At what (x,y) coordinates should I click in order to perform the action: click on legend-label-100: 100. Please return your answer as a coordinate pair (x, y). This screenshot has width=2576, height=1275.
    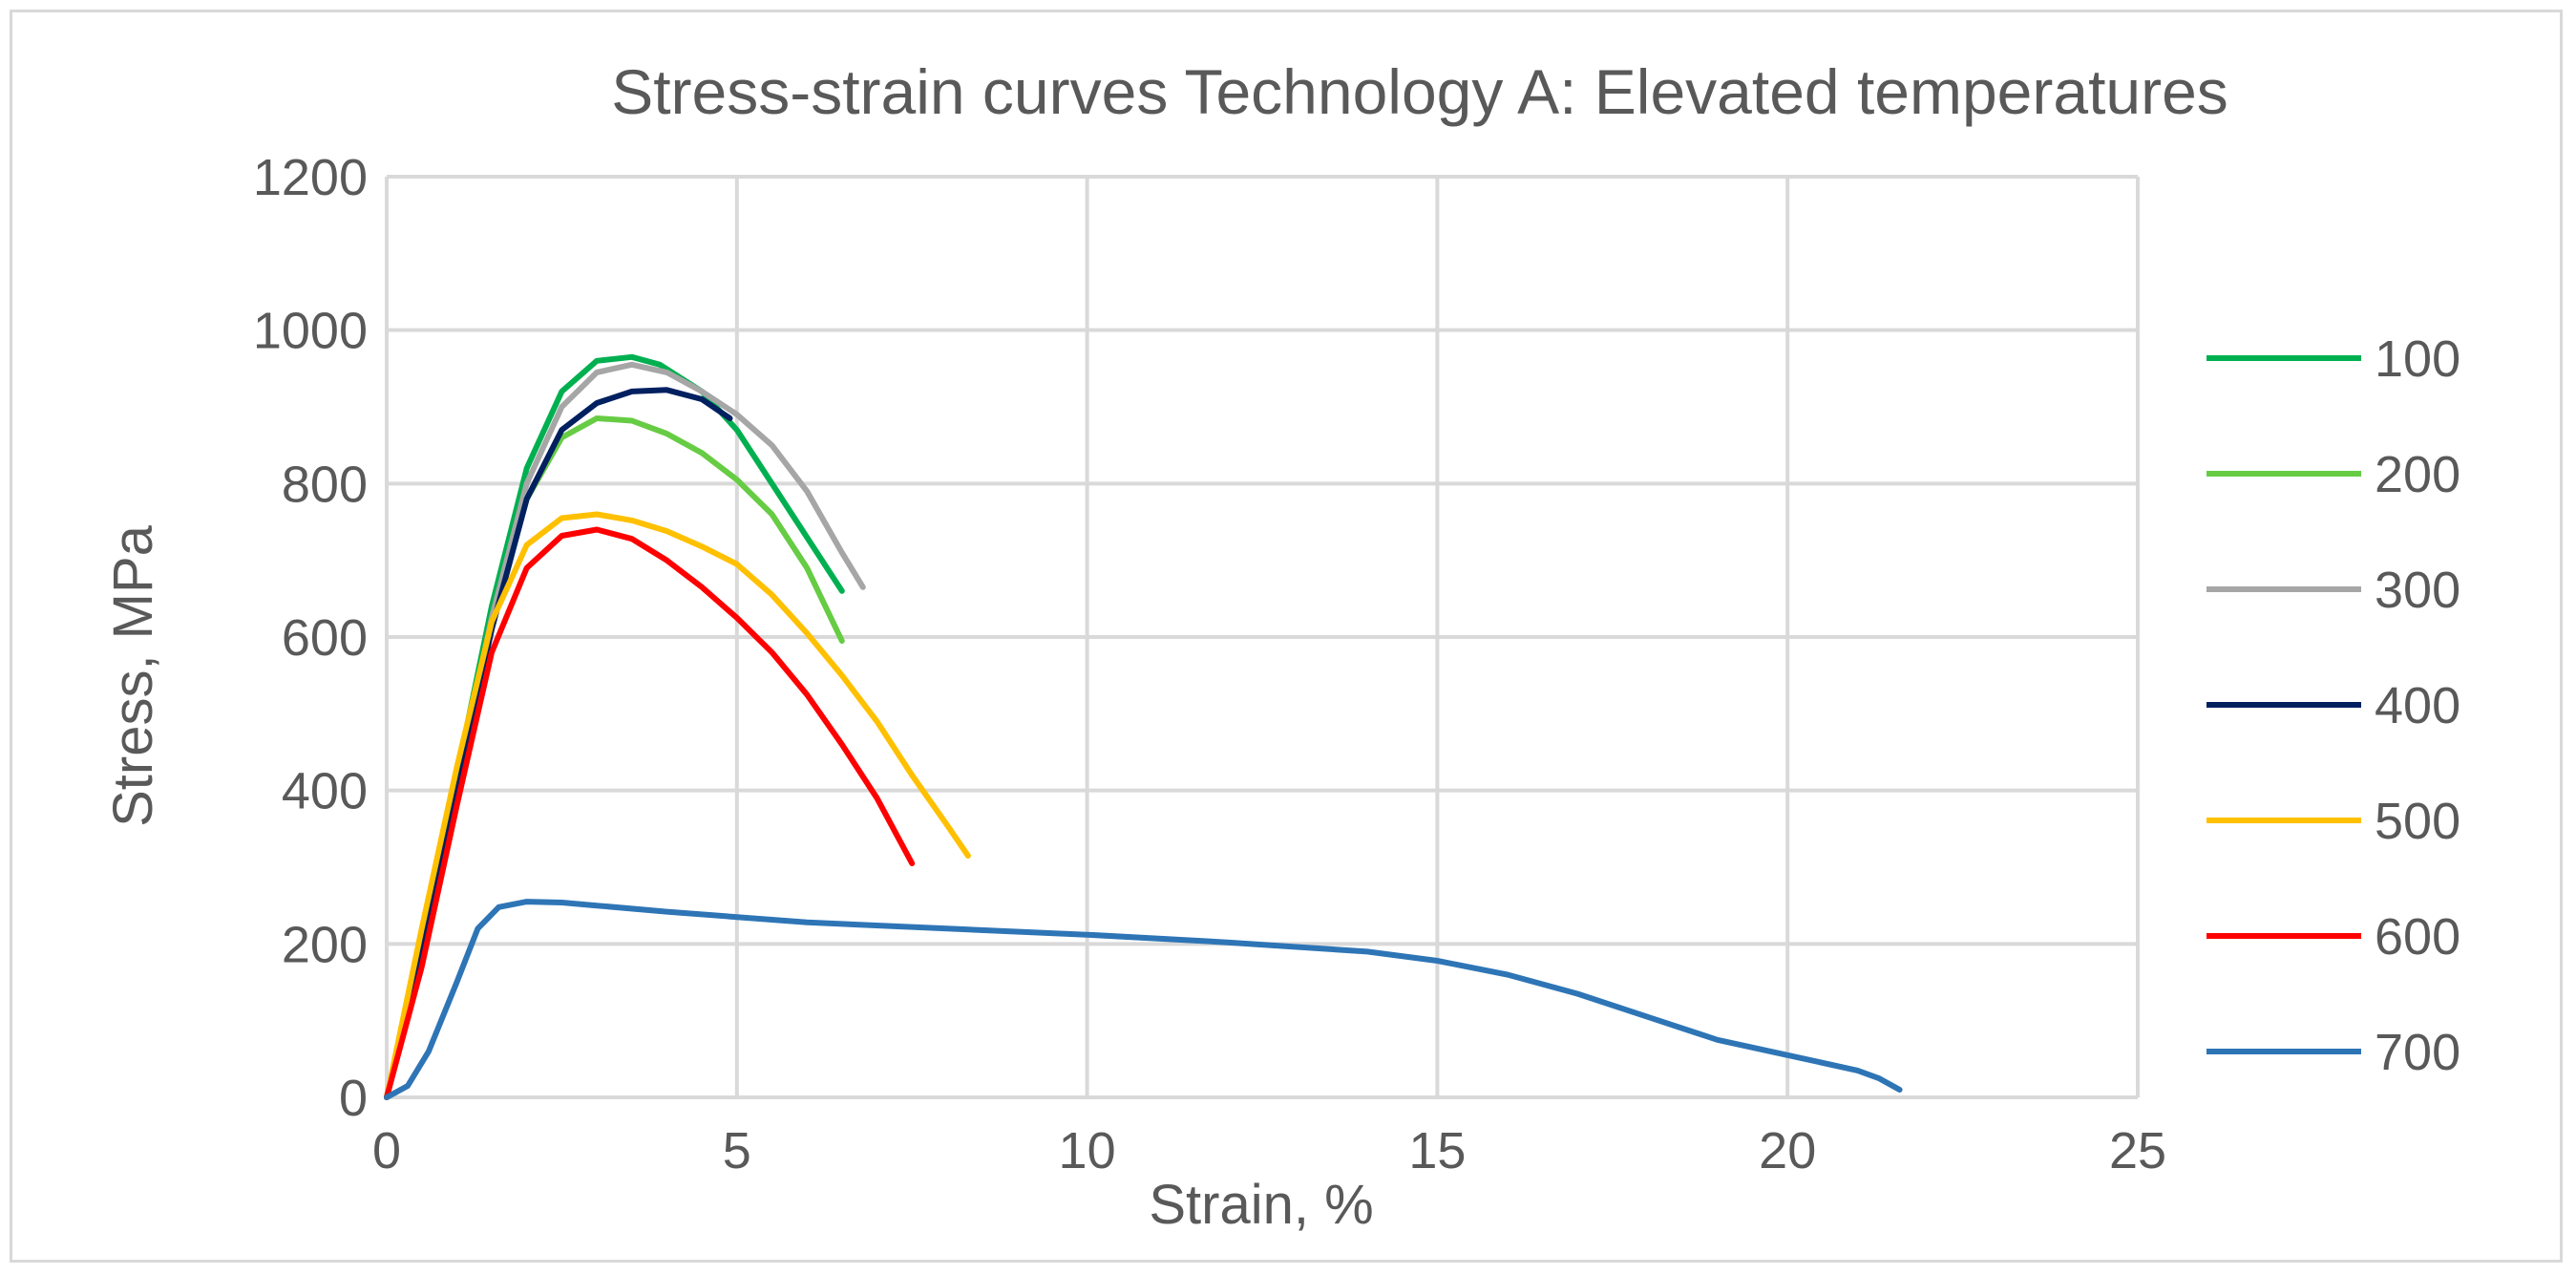
    Looking at the image, I should click on (2417, 359).